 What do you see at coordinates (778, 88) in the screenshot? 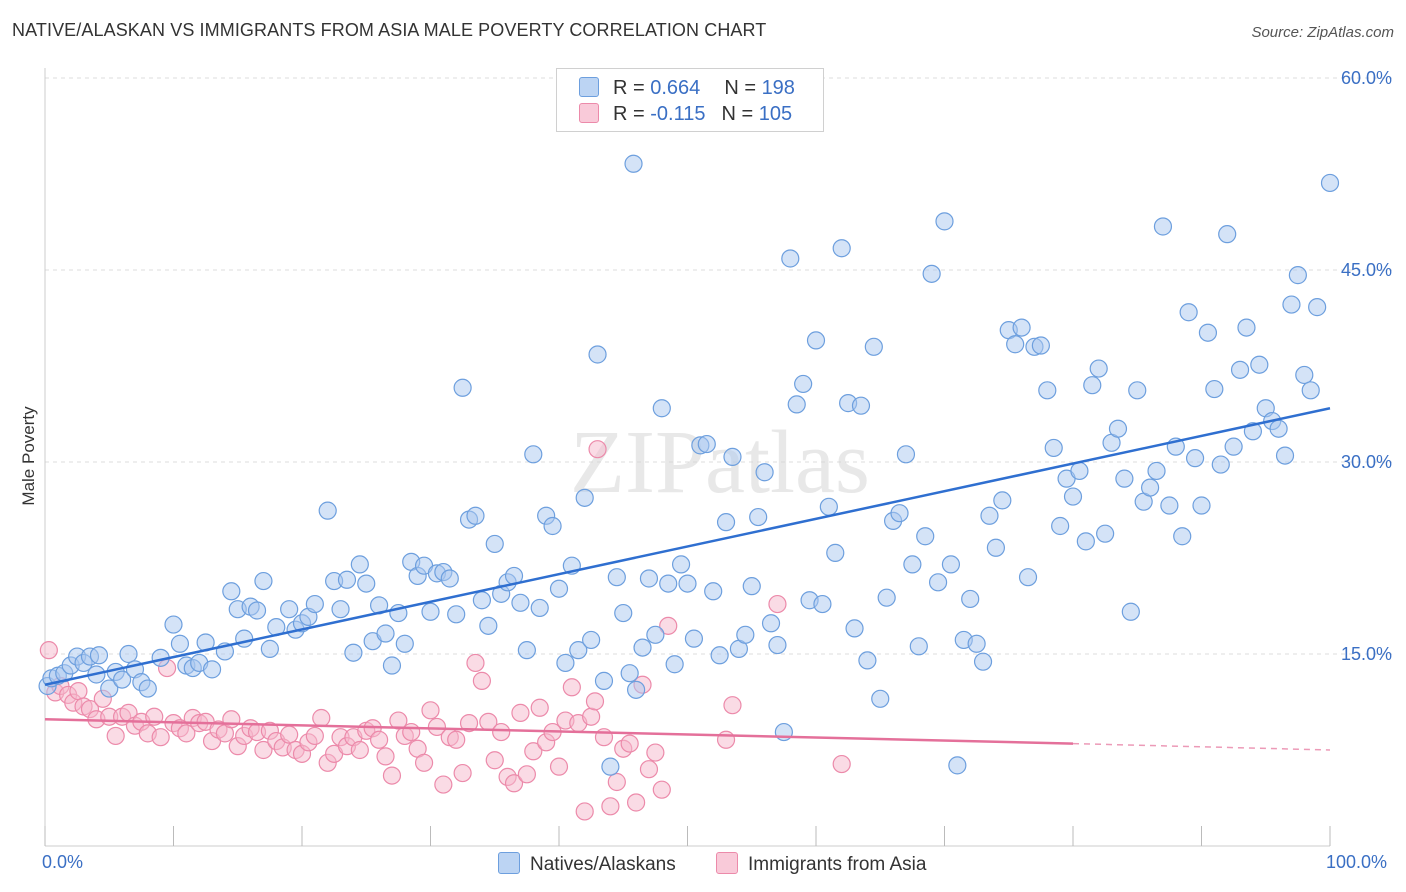
I see `legend-n-value: 198` at bounding box center [778, 88].